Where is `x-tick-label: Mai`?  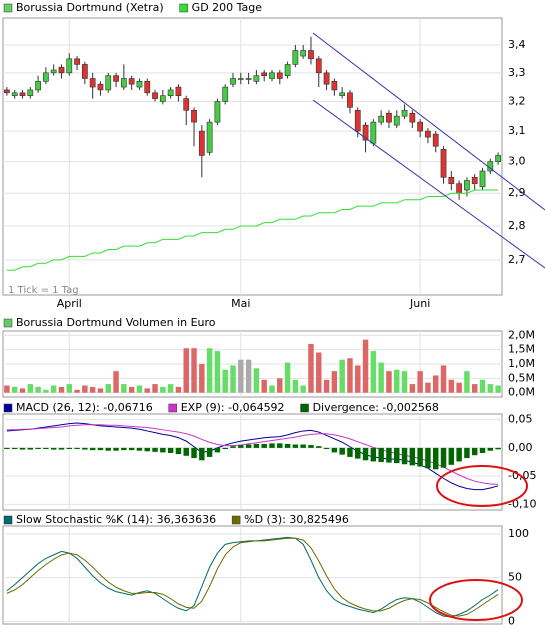
x-tick-label: Mai is located at coordinates (240, 303).